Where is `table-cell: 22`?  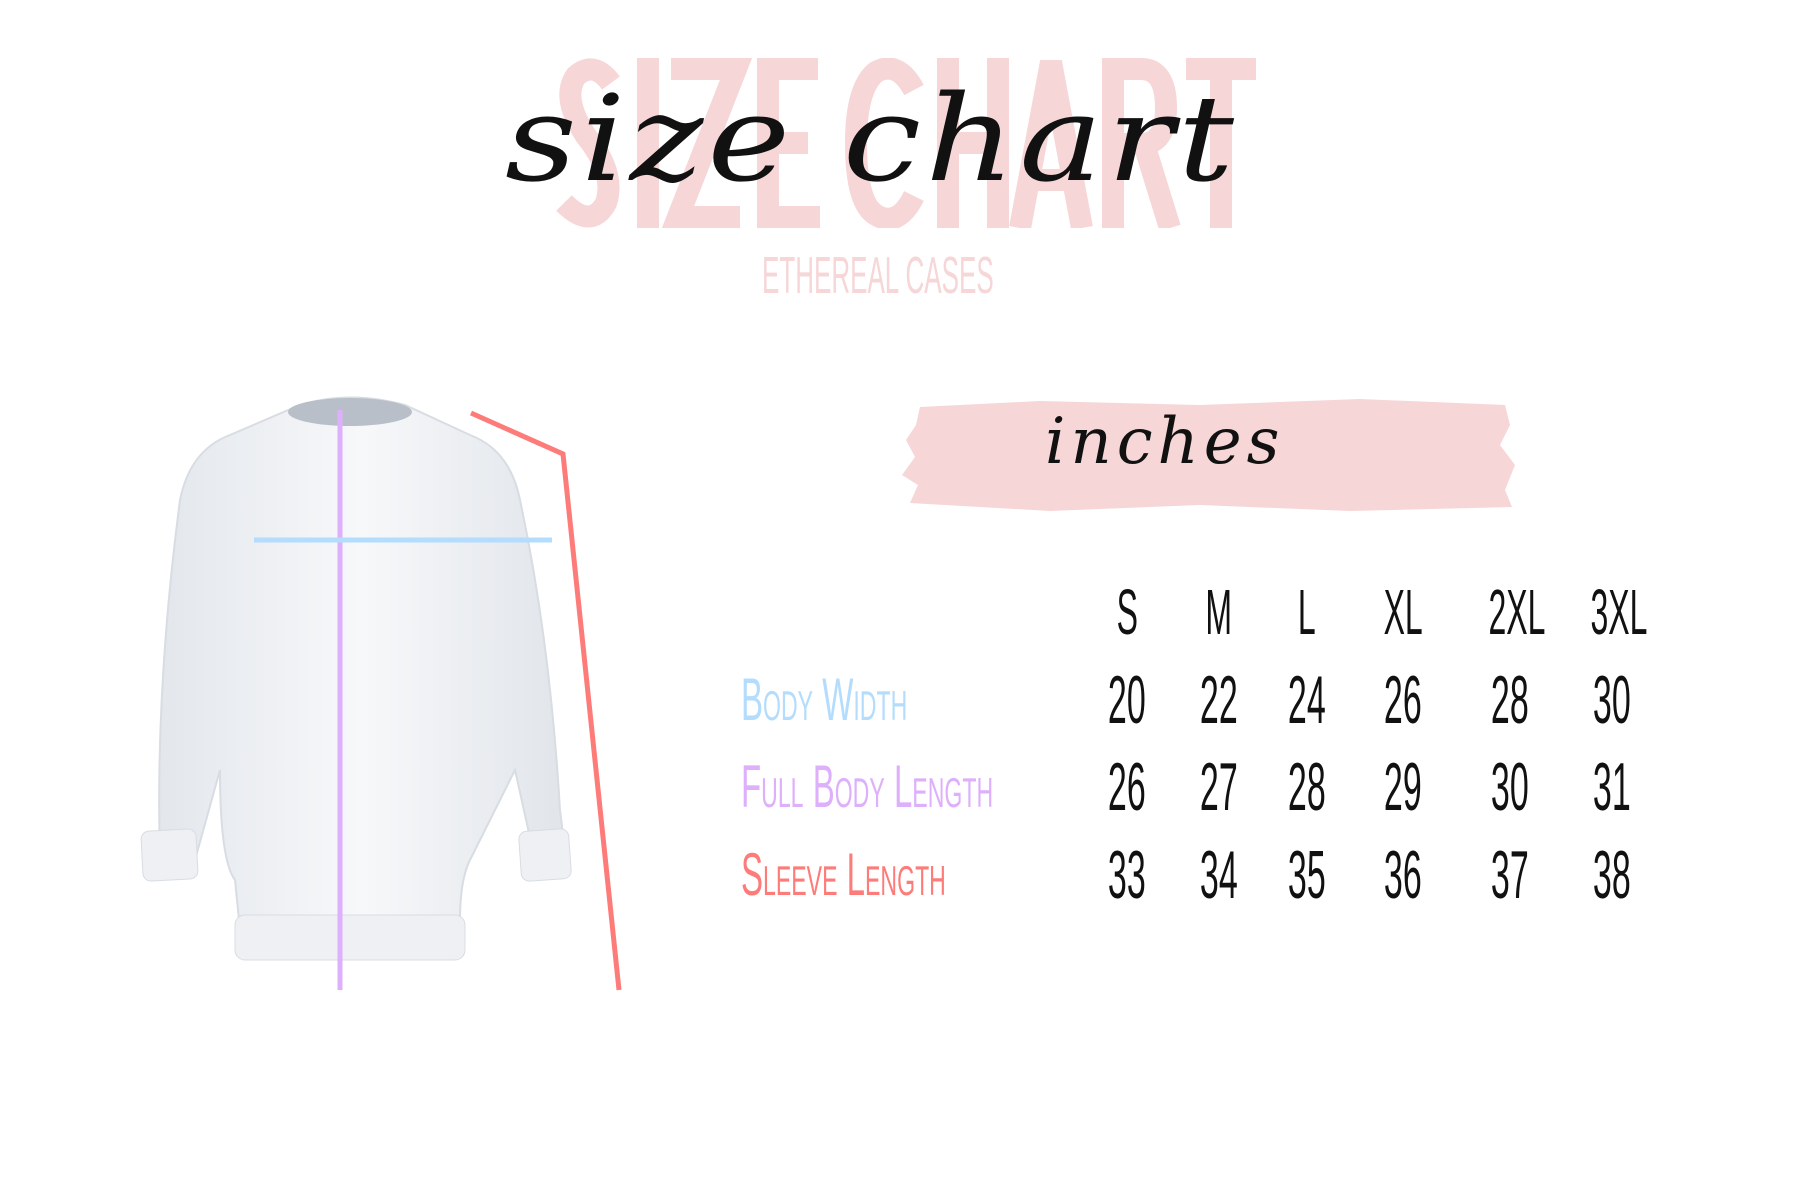
table-cell: 22 is located at coordinates (1219, 700).